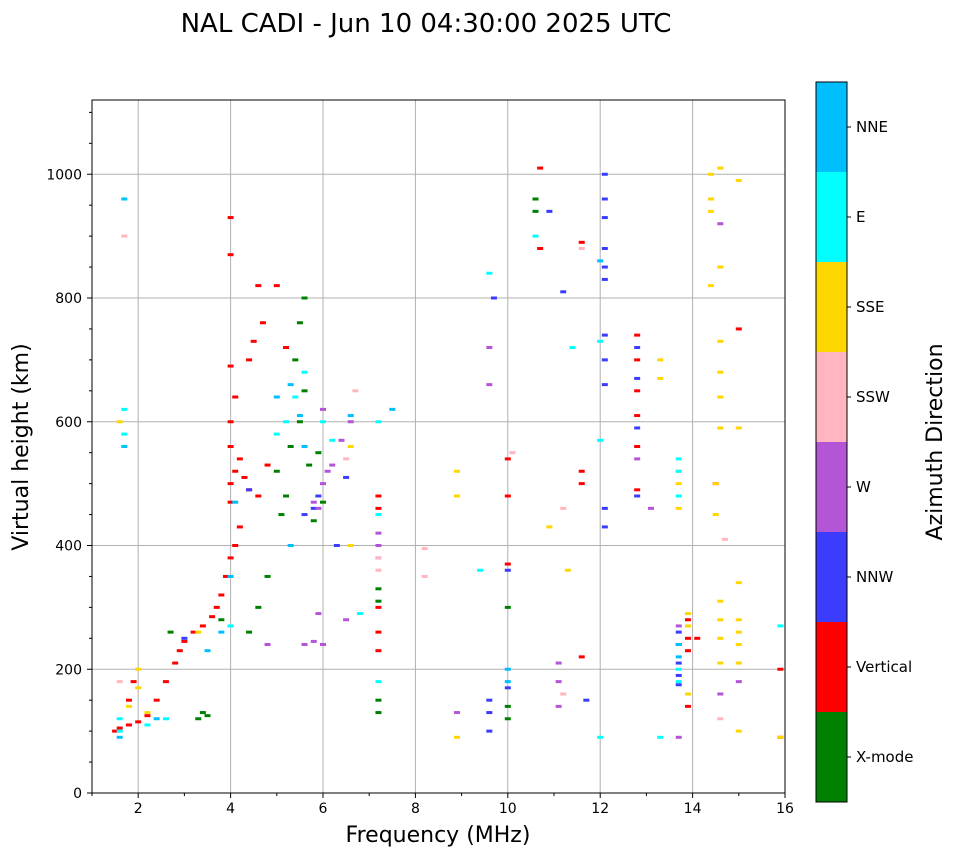  I want to click on chart-title: NAL CADI - Jun 10 04:30:00 2025 UTC, so click(426, 24).